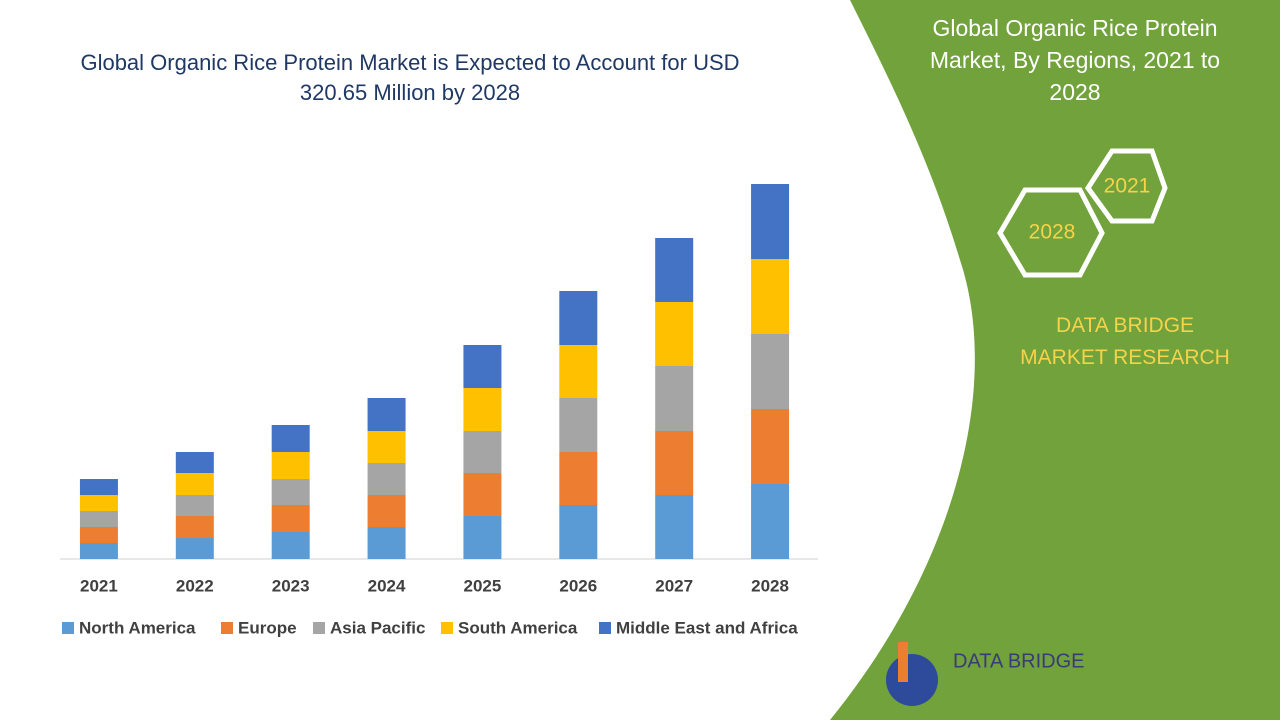  Describe the element at coordinates (518, 627) in the screenshot. I see `legend-label: South America` at that location.